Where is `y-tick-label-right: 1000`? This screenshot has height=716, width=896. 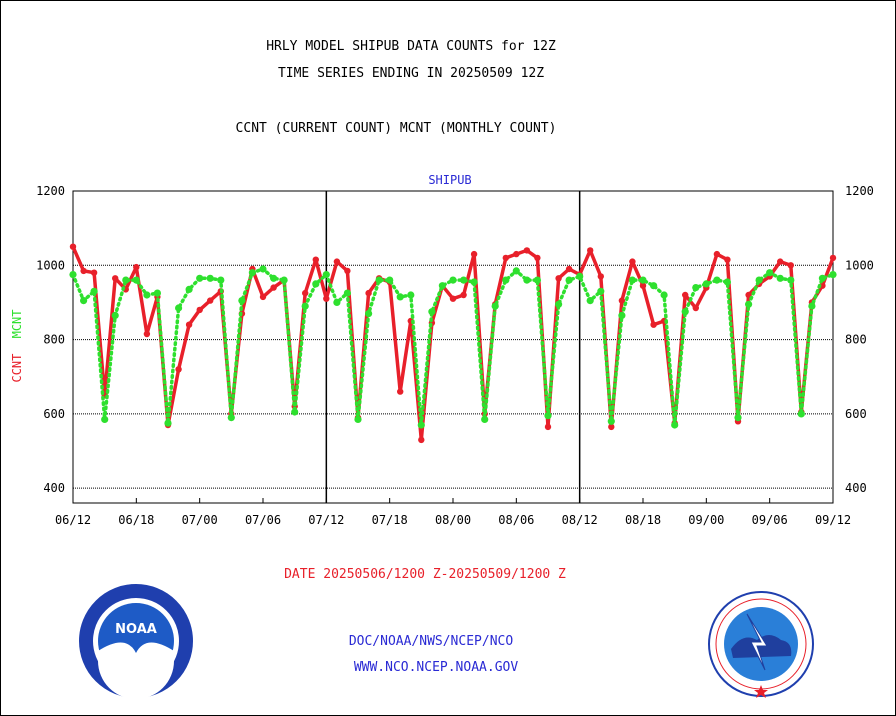 y-tick-label-right: 1000 is located at coordinates (859, 265).